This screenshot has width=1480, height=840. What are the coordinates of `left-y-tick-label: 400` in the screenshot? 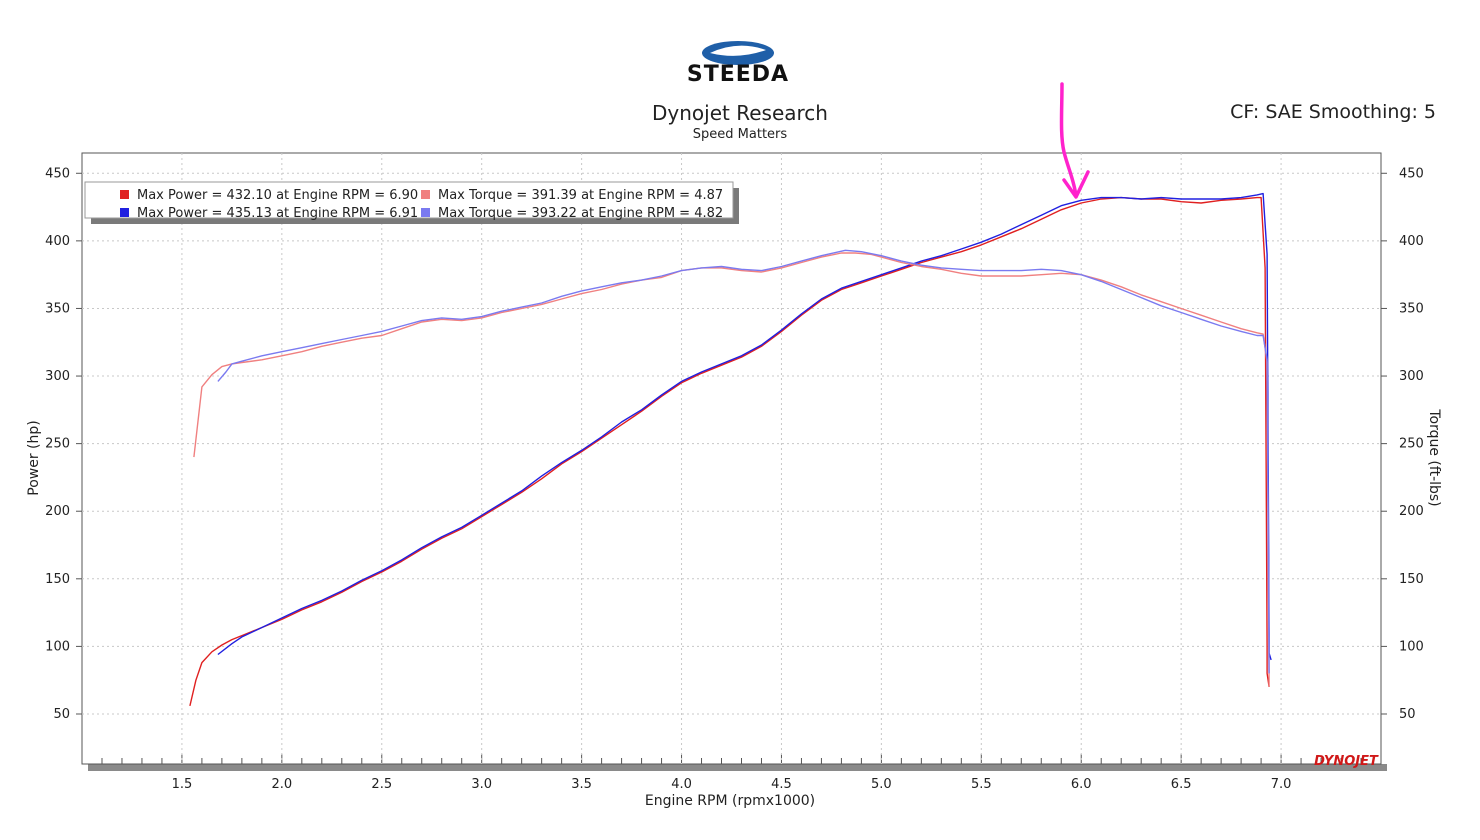 It's located at (57, 241).